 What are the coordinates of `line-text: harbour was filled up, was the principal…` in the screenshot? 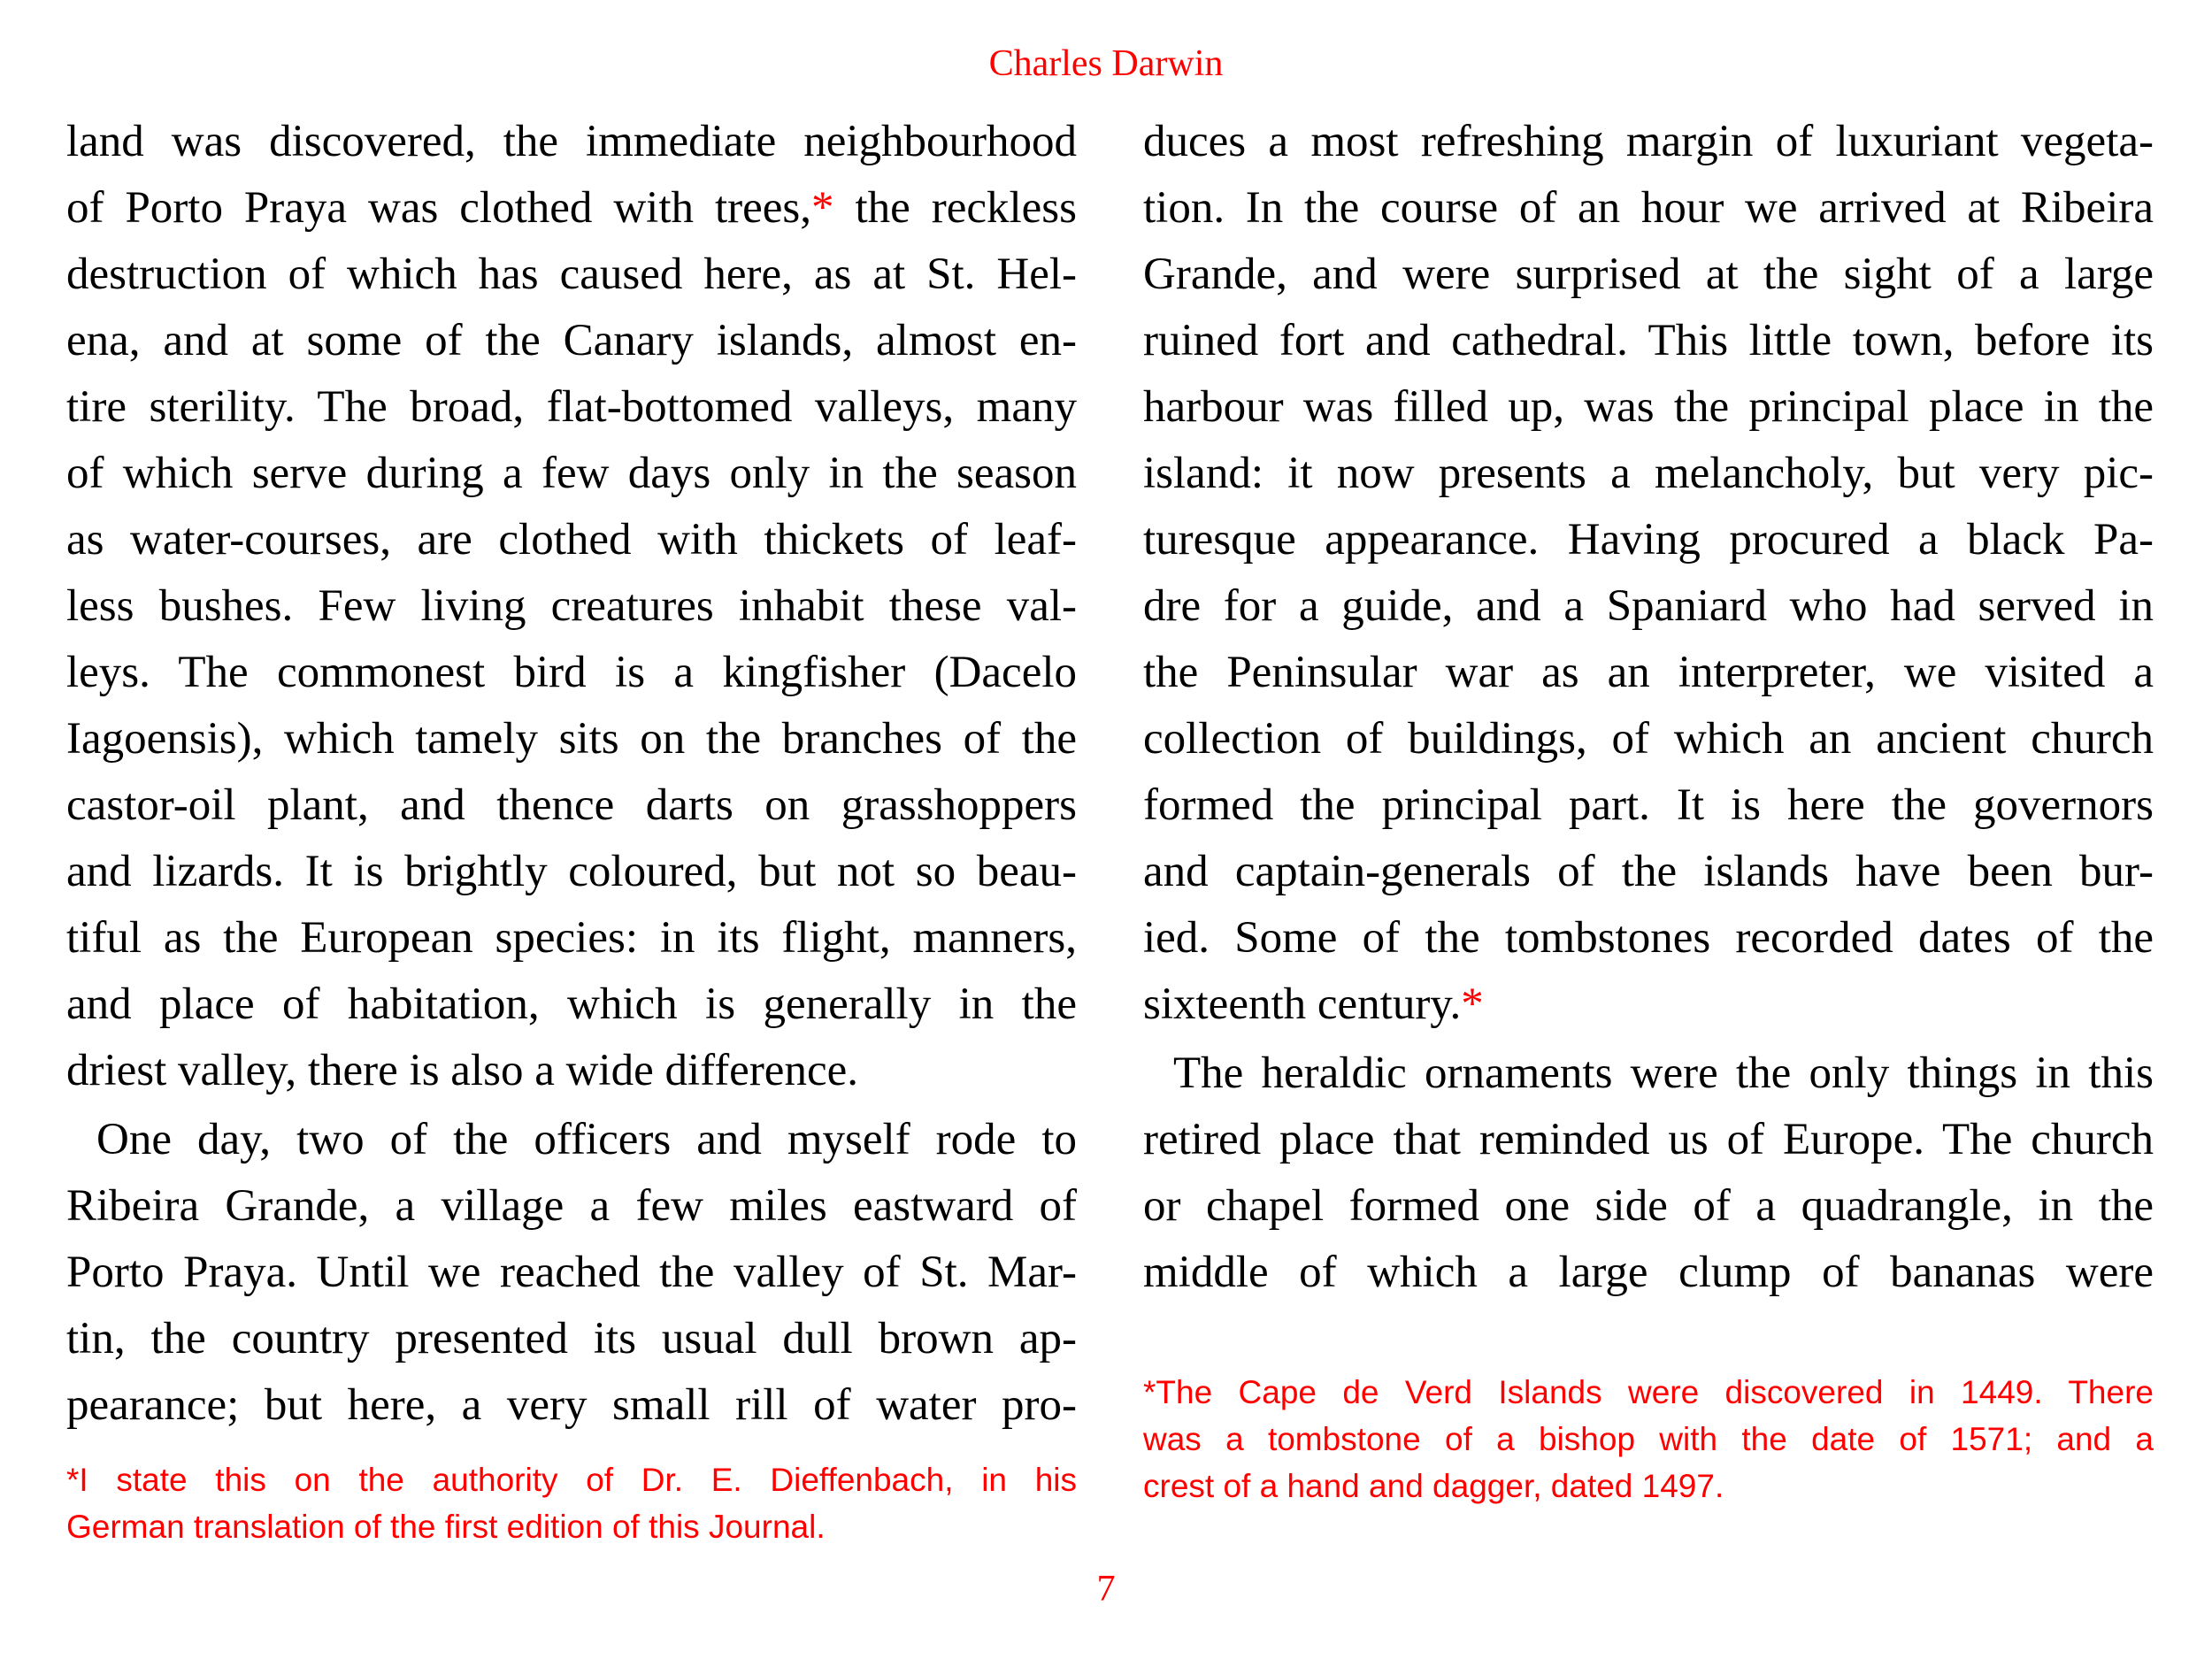 It's located at (1649, 407).